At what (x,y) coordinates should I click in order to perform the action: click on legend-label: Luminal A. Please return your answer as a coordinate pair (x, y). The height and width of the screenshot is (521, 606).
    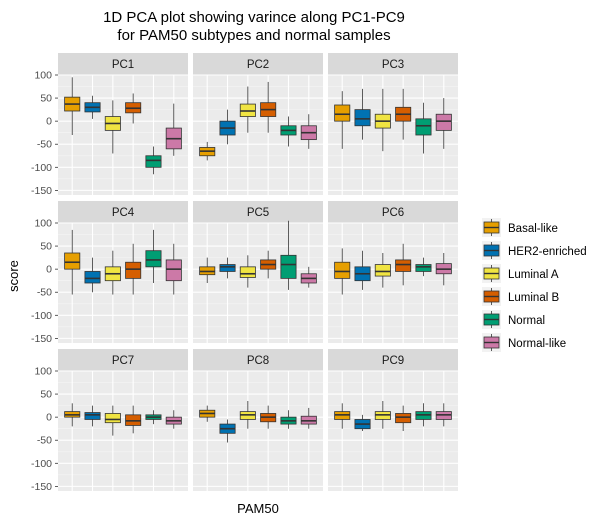
    Looking at the image, I should click on (533, 275).